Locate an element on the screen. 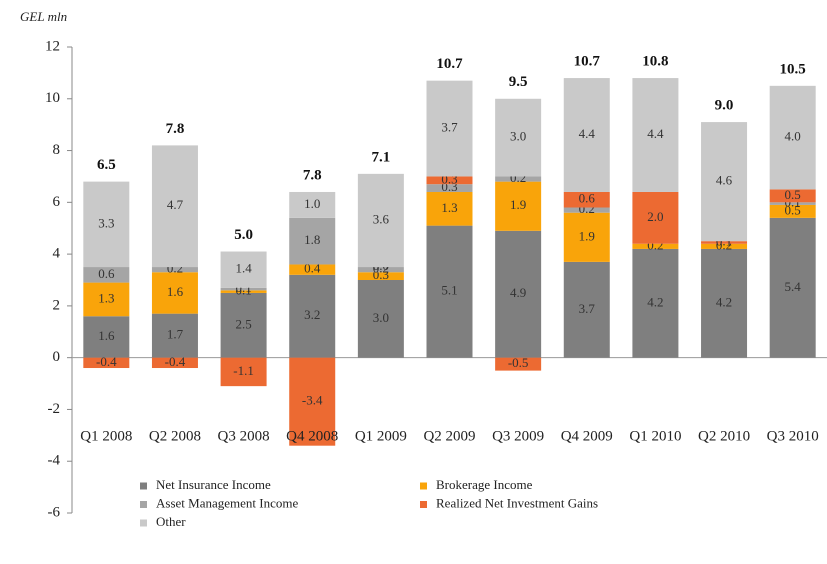 The image size is (827, 564). legend-label: Realized Net Investment Gains is located at coordinates (517, 502).